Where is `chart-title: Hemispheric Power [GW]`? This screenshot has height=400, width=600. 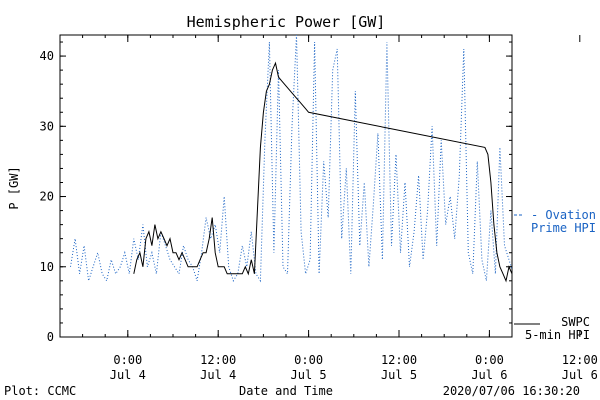 chart-title: Hemispheric Power [GW] is located at coordinates (286, 22).